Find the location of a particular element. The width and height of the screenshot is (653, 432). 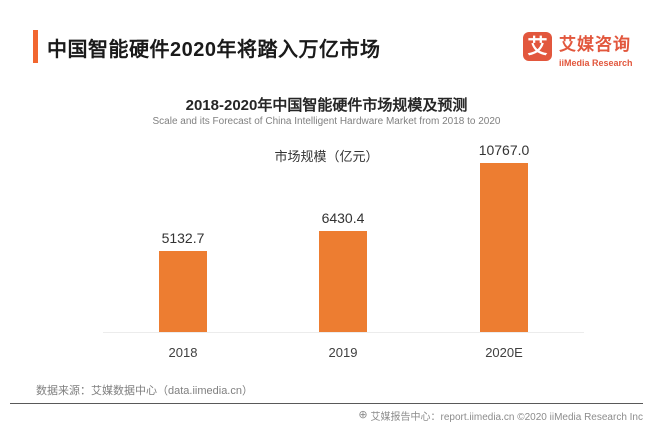

chart-legend: 市场规模（亿元） is located at coordinates (326, 156).